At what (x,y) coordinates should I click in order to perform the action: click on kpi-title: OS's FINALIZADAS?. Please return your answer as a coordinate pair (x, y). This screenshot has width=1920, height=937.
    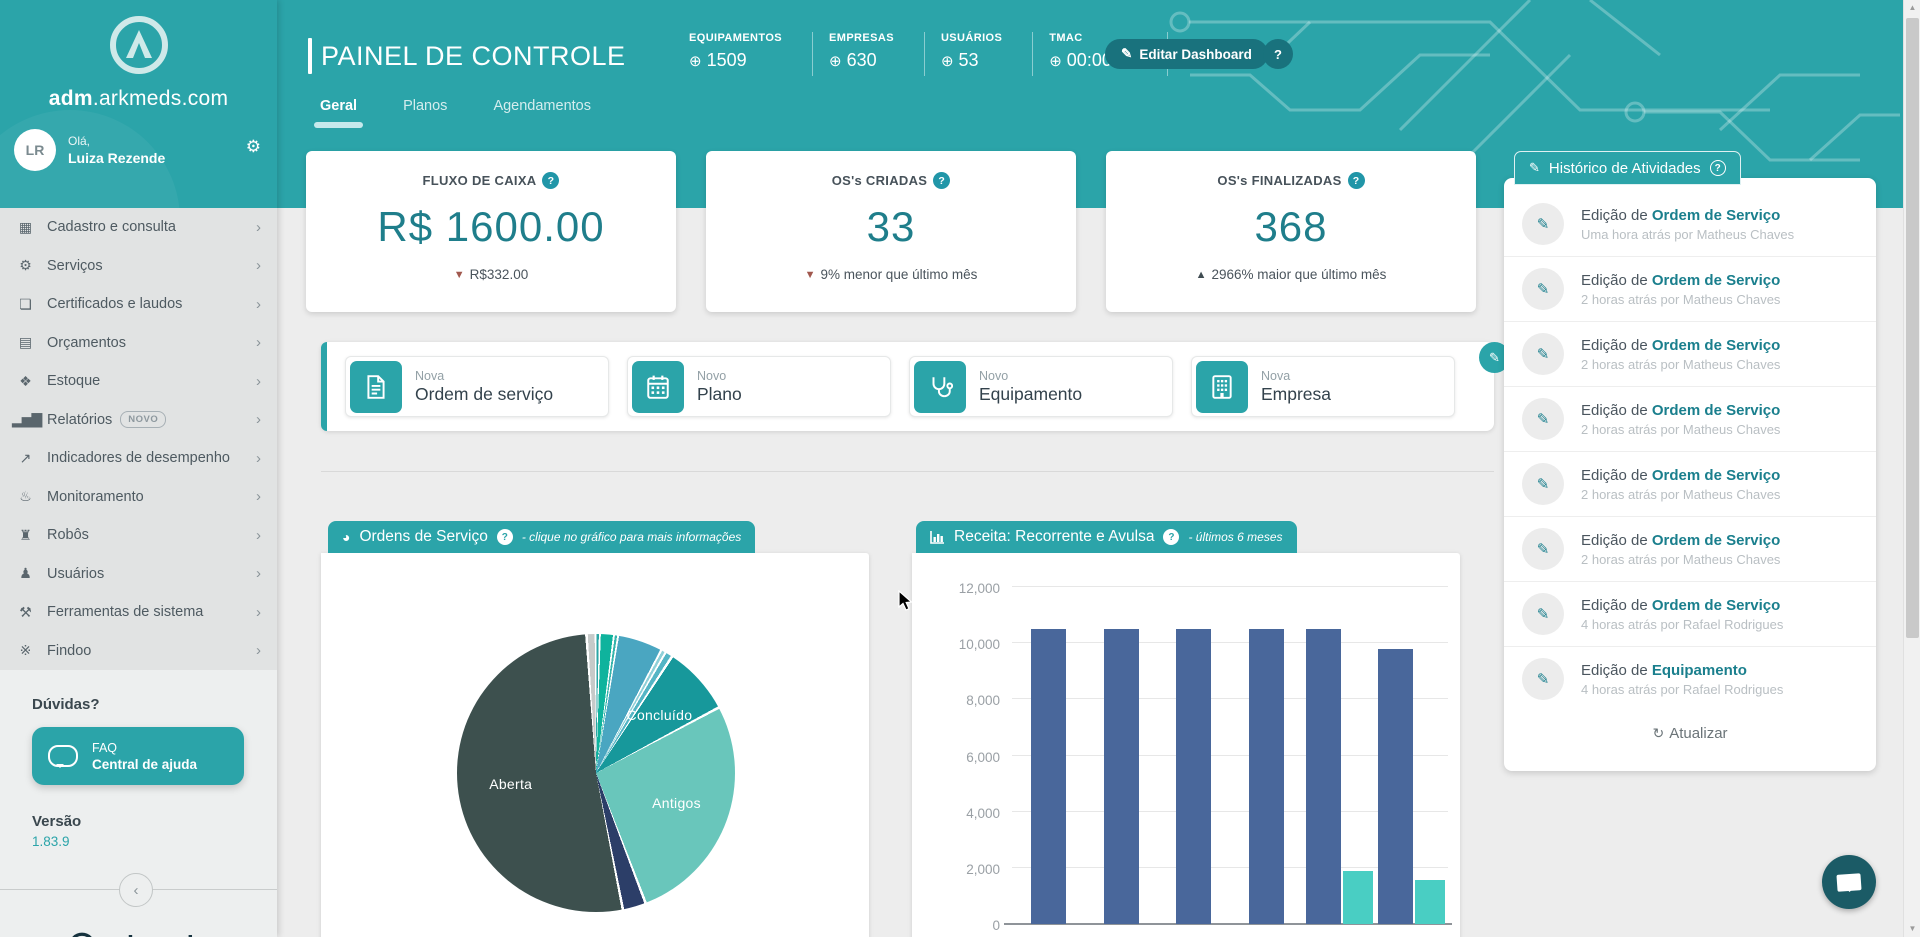
    Looking at the image, I should click on (1291, 180).